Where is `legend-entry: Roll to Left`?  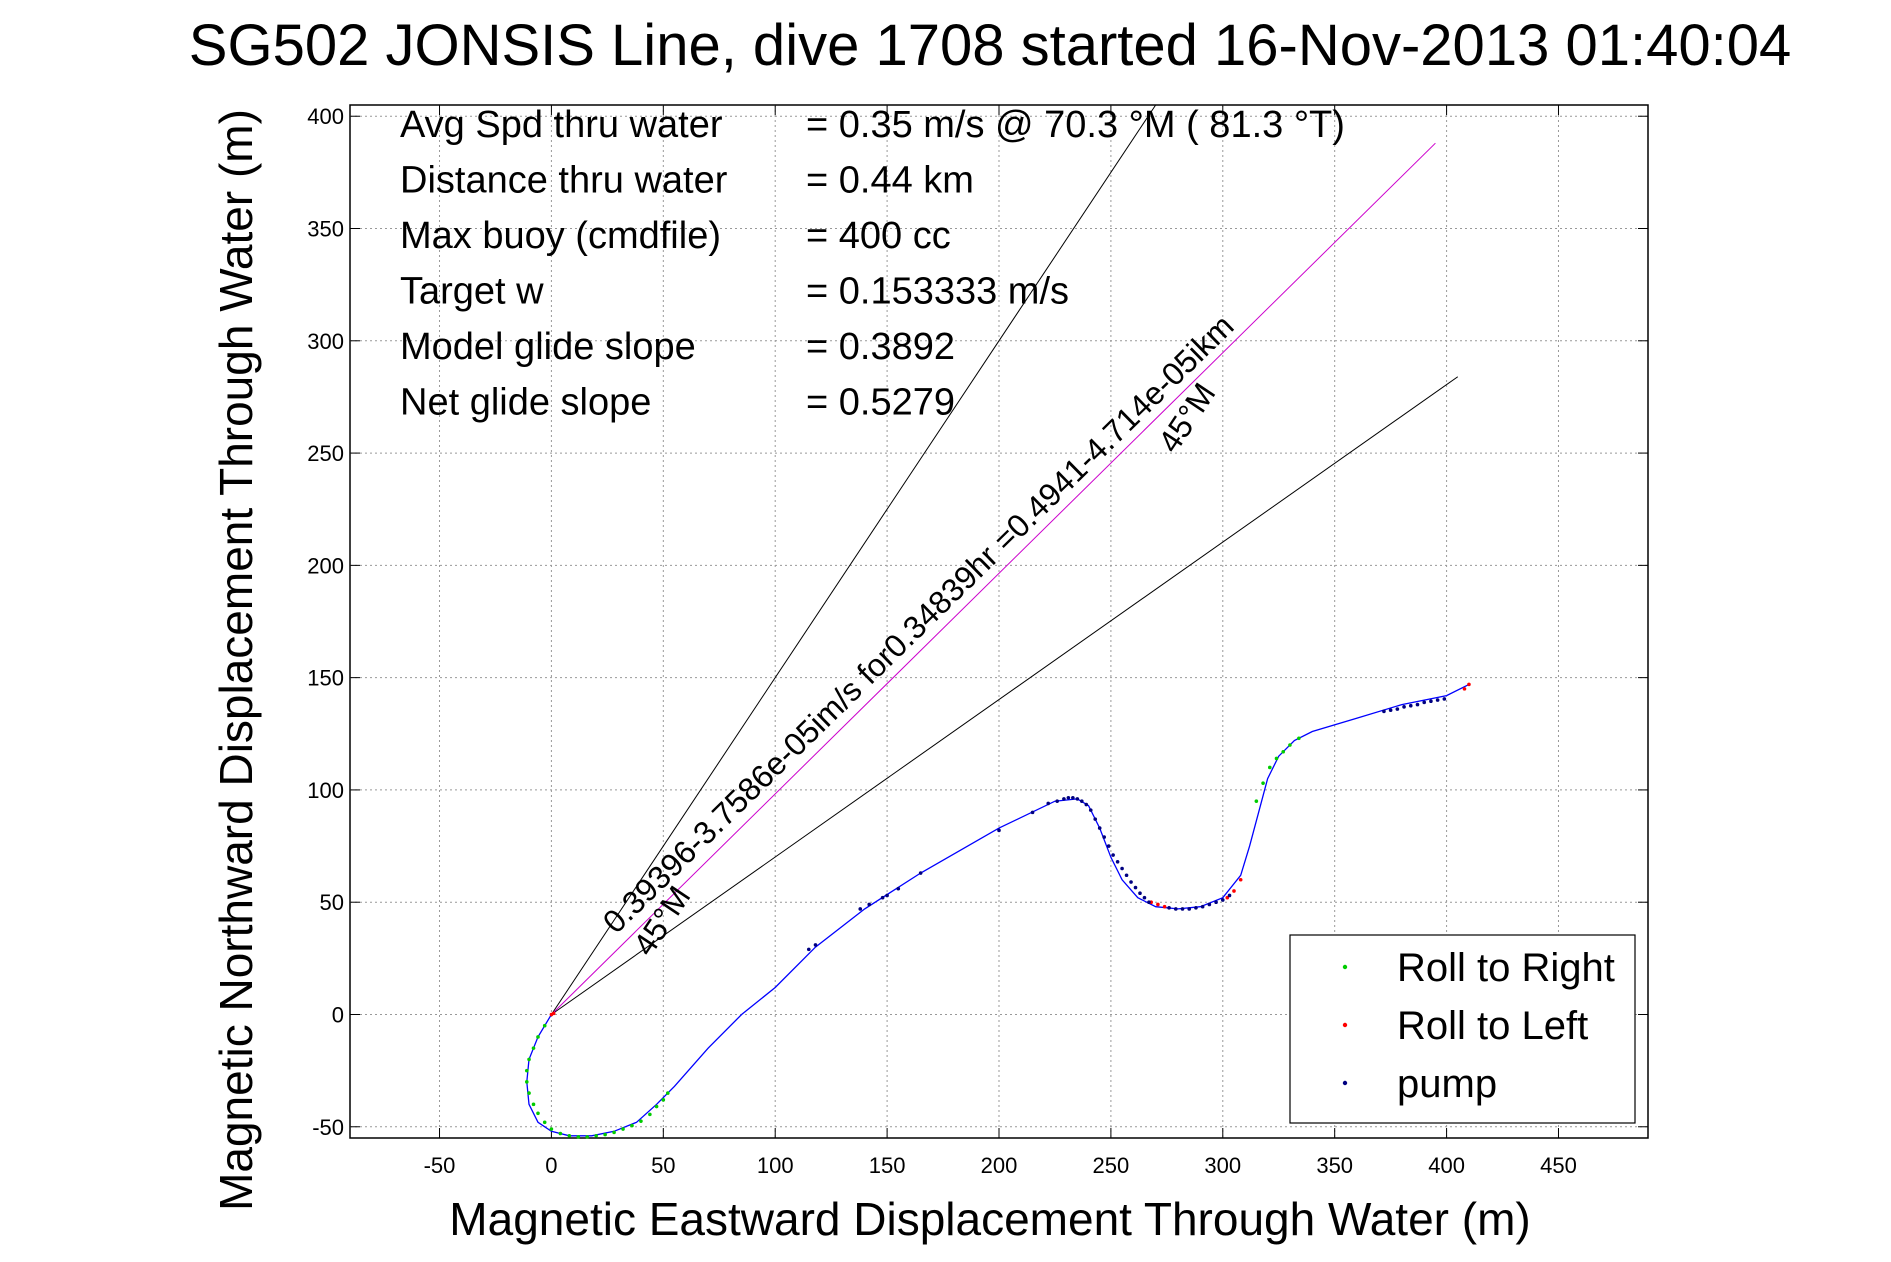
legend-entry: Roll to Left is located at coordinates (1492, 1026).